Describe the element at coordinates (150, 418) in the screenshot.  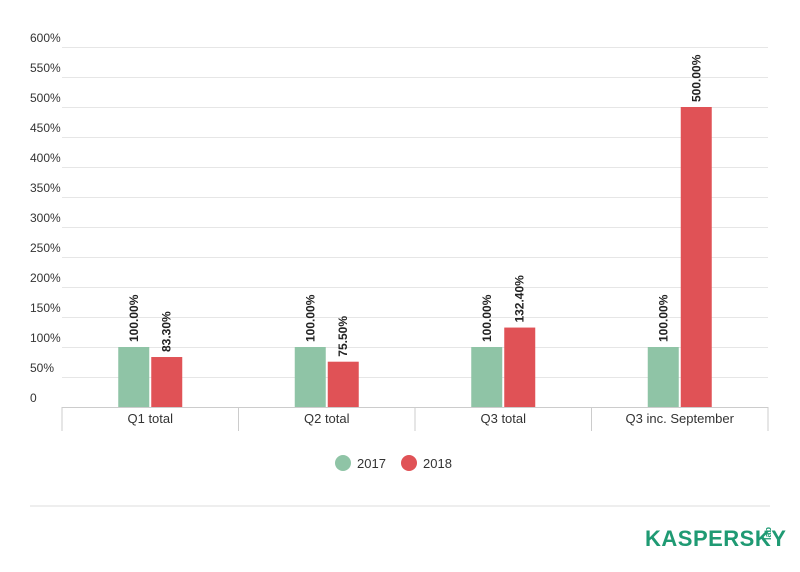
I see `x-category-label: Q1 total` at that location.